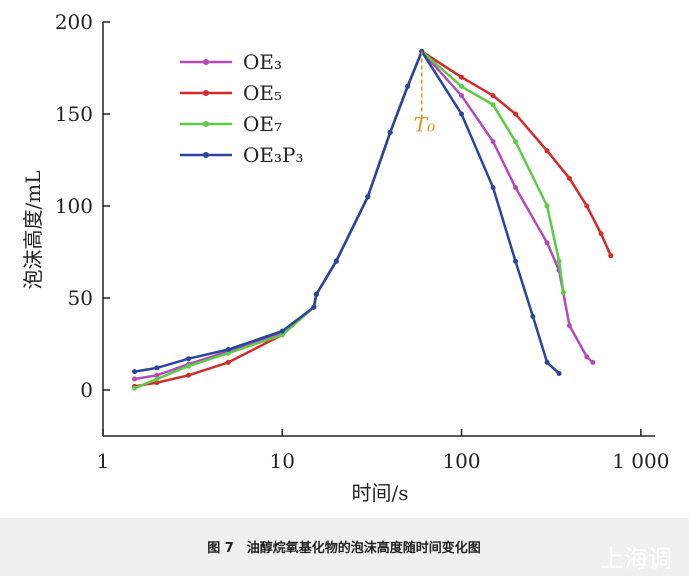 Image resolution: width=689 pixels, height=580 pixels. What do you see at coordinates (33, 230) in the screenshot?
I see `y-axis-label: 泡沫高度/mL` at bounding box center [33, 230].